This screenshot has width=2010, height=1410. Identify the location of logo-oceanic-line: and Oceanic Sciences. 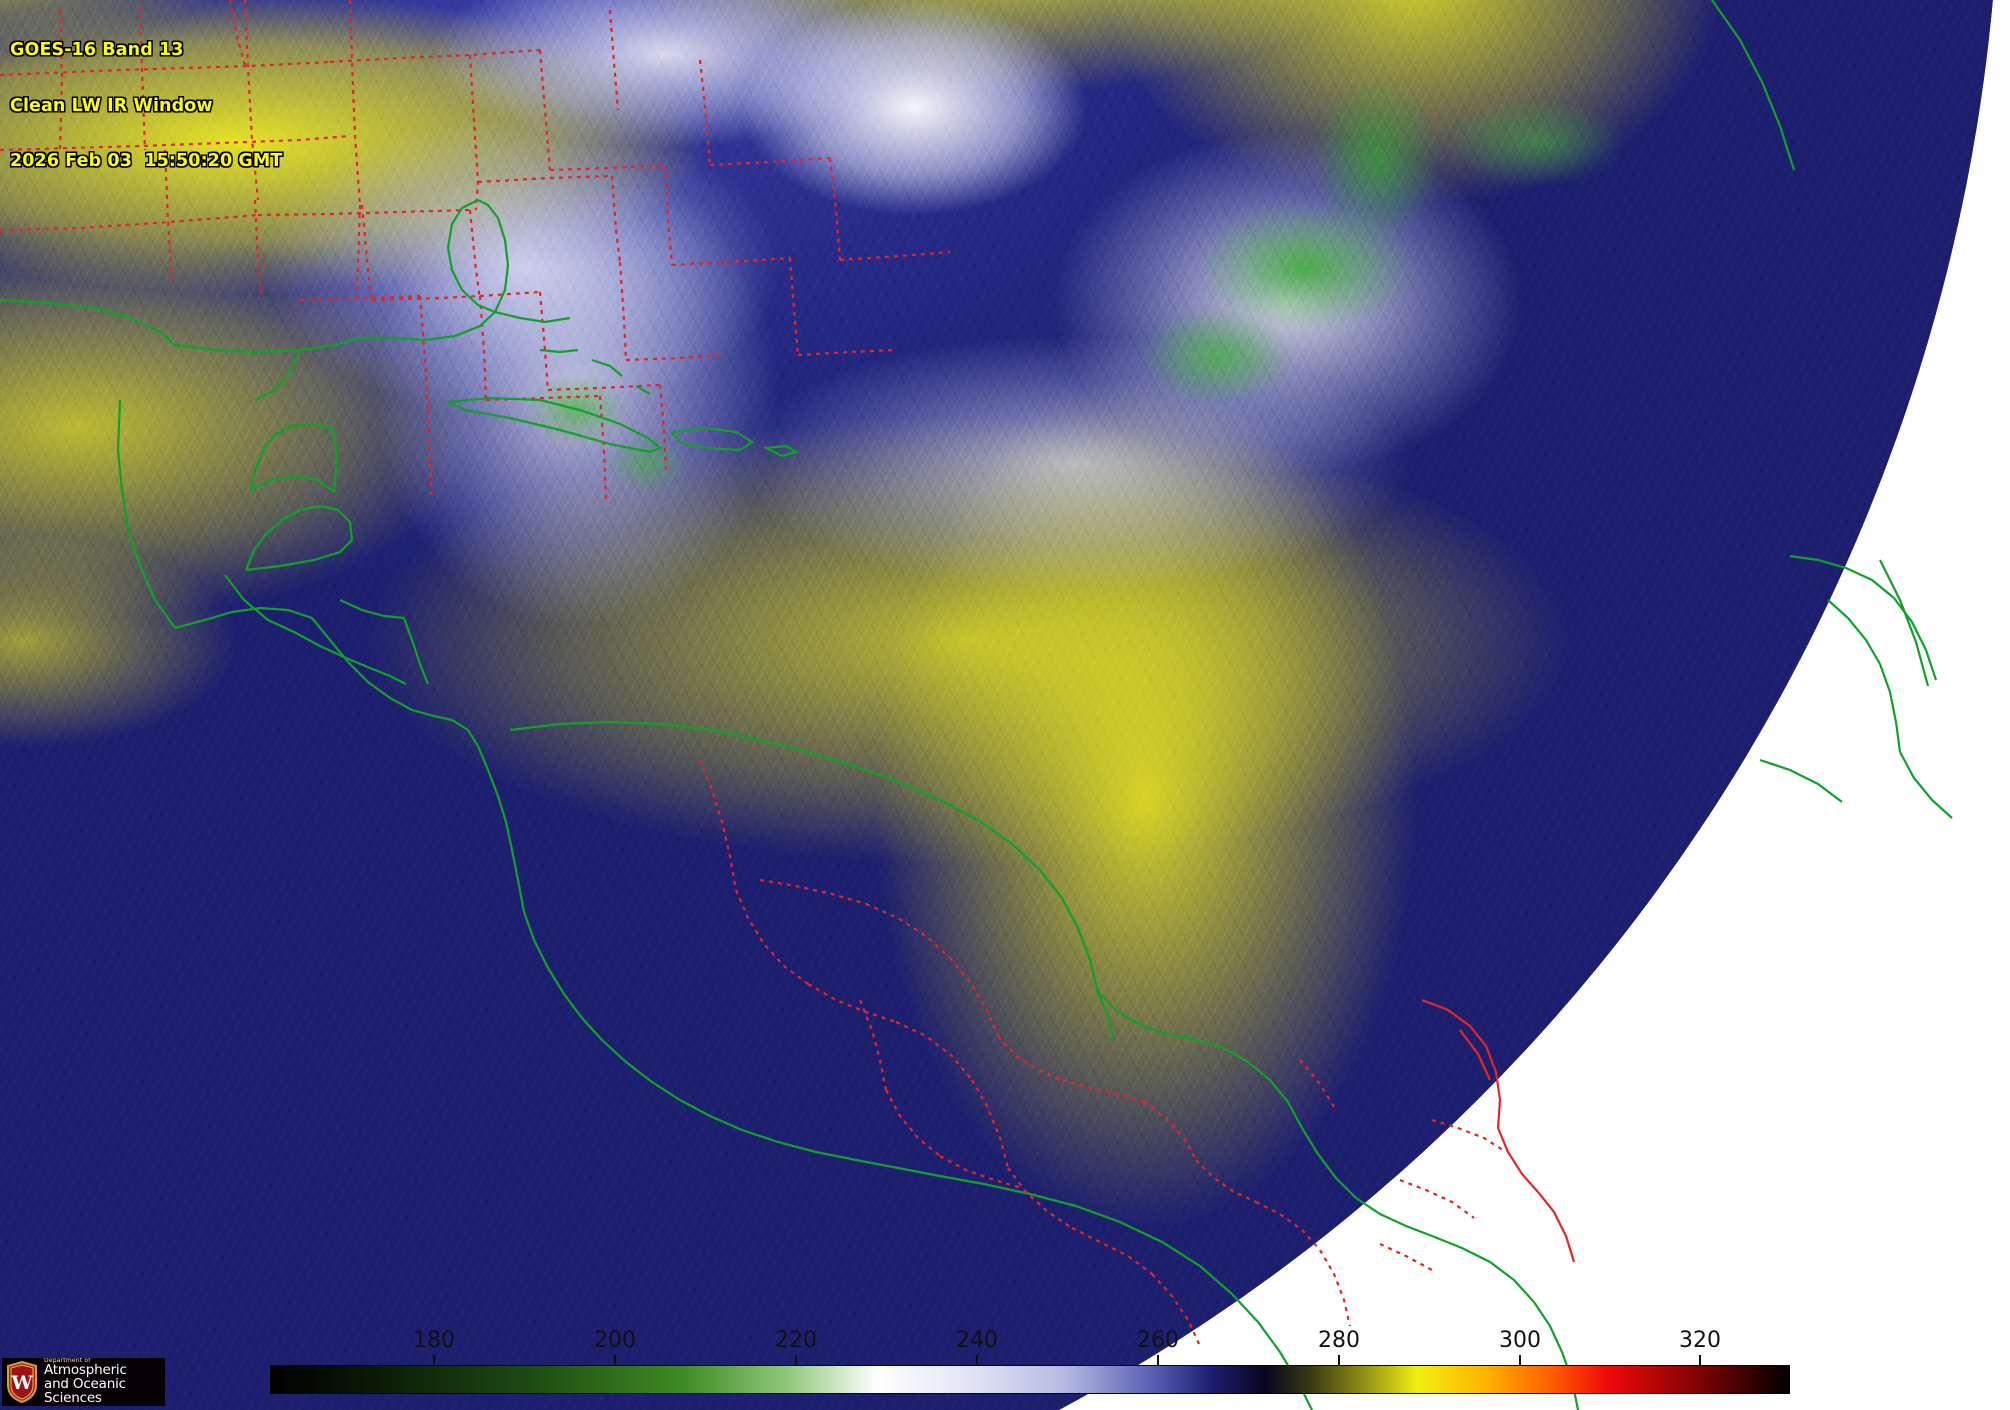
(85, 1391).